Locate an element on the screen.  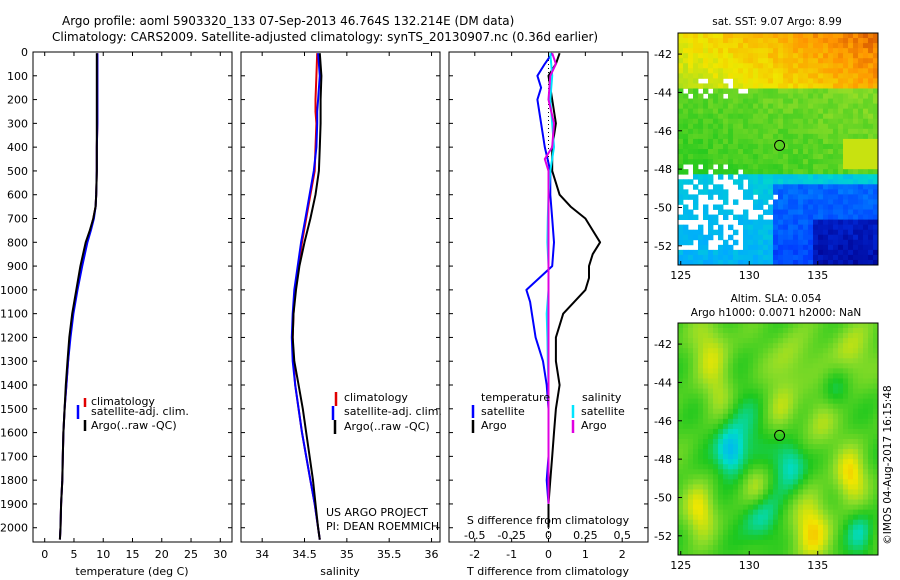
depth-tick-label: 1800 is located at coordinates (14, 480).